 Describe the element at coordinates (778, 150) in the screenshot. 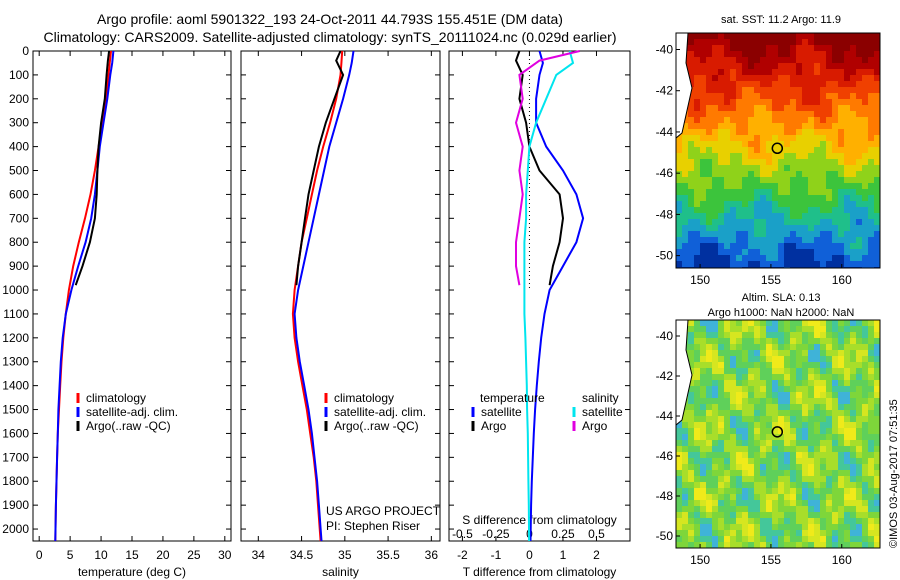

I see `map-frame` at that location.